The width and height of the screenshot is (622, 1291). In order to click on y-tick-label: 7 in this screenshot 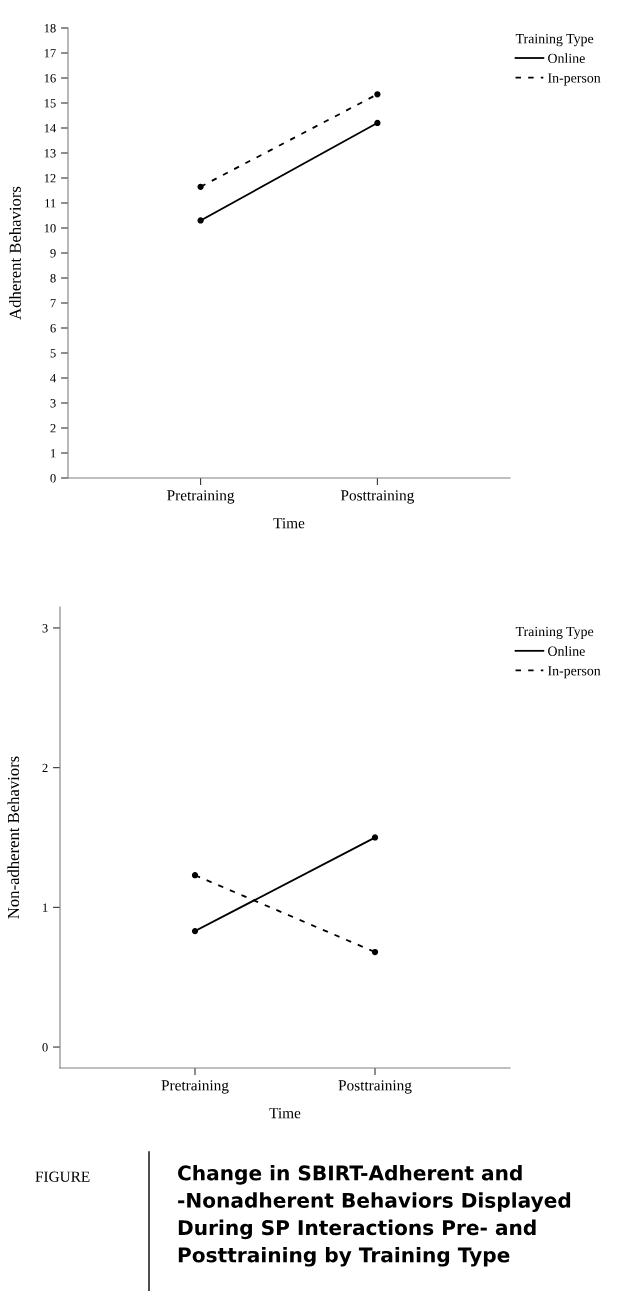, I will do `click(53, 303)`.